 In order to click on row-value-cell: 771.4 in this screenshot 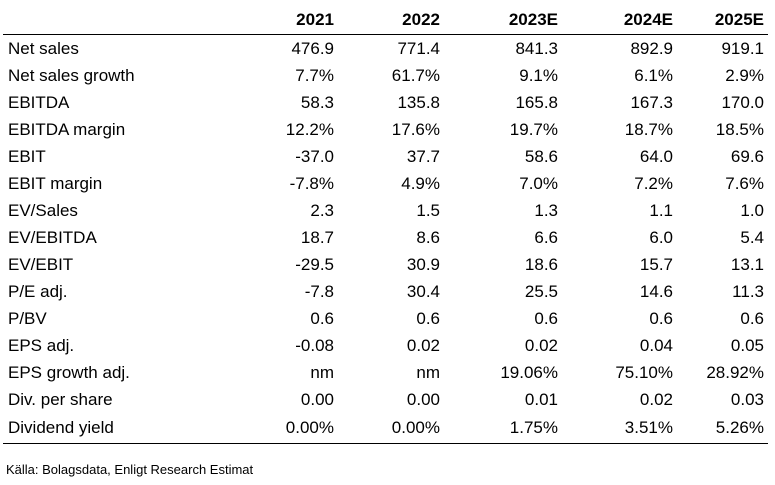, I will do `click(418, 48)`.